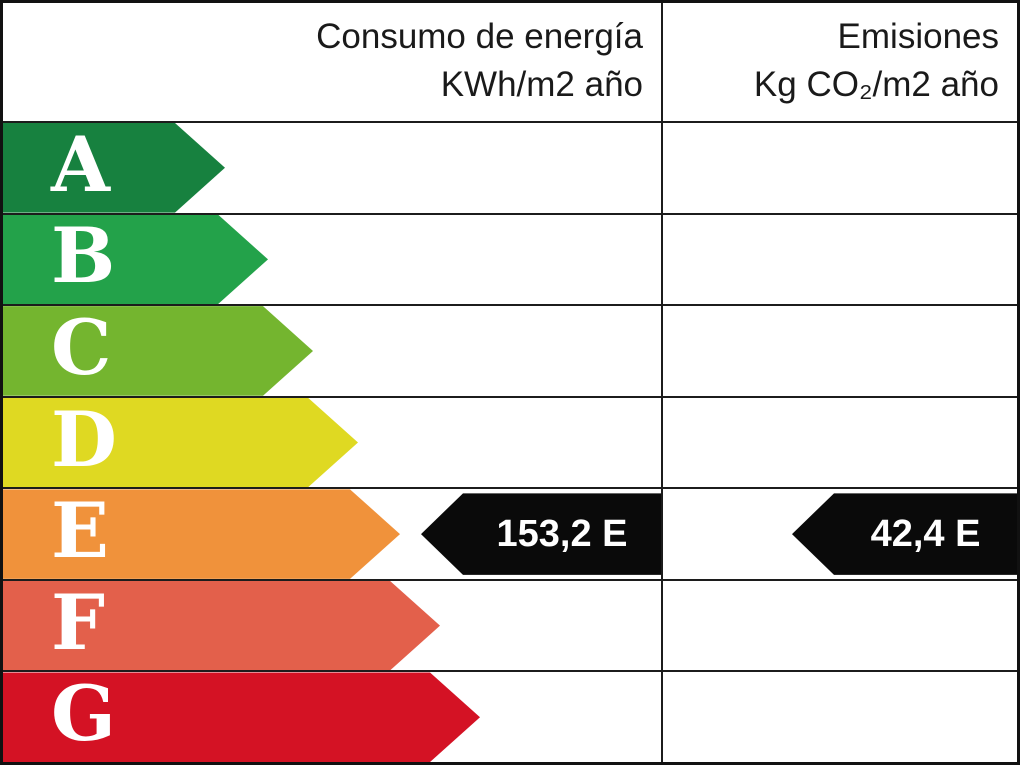 Image resolution: width=1020 pixels, height=765 pixels. Describe the element at coordinates (333, 168) in the screenshot. I see `consumption-cell: A` at that location.